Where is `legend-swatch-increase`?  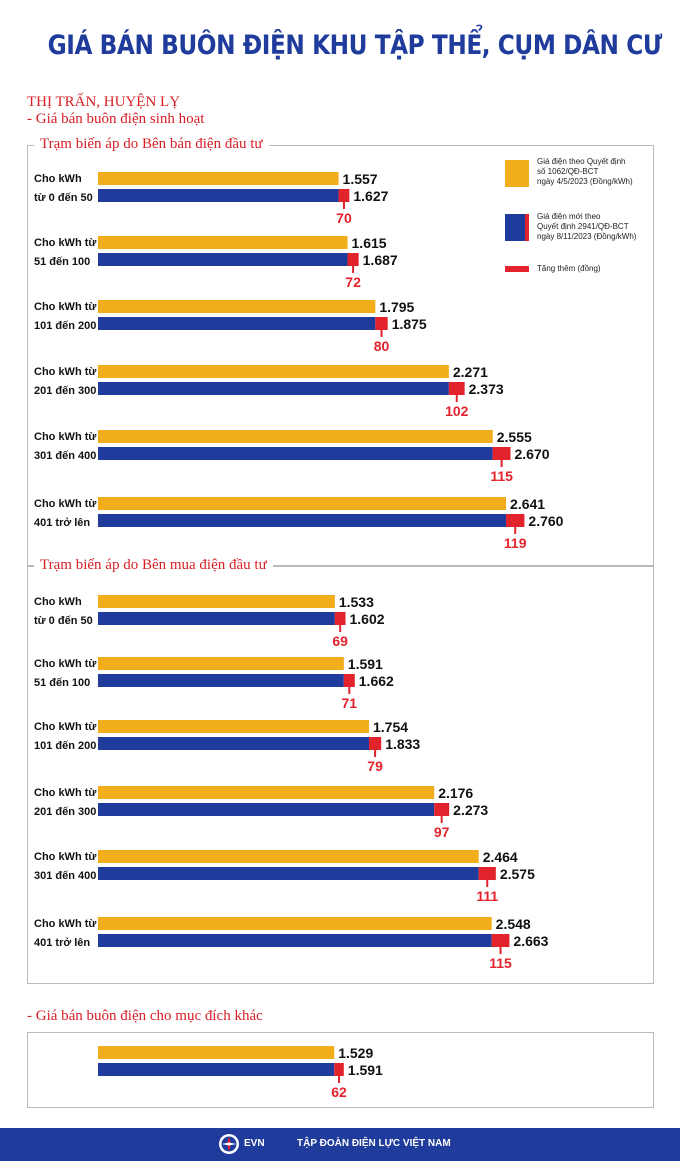 legend-swatch-increase is located at coordinates (517, 269).